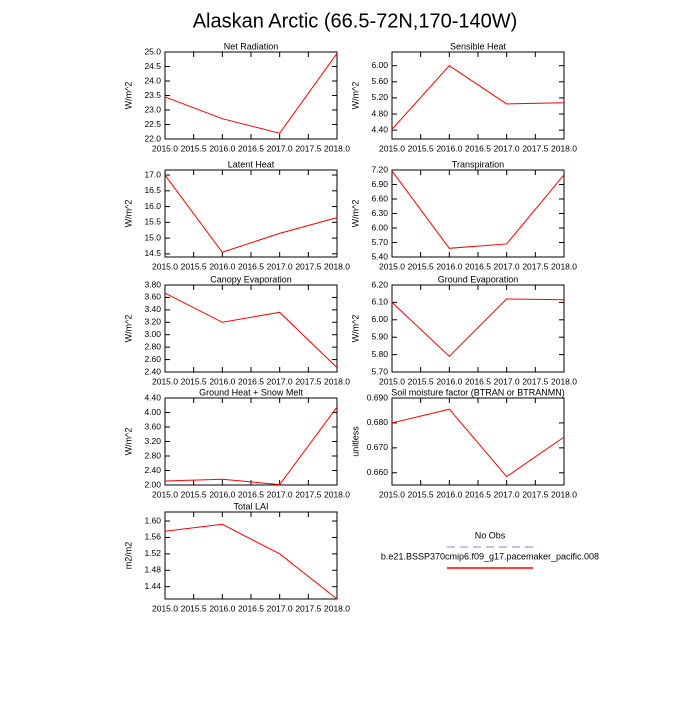 The image size is (700, 705). I want to click on legend-label: No Obs, so click(490, 535).